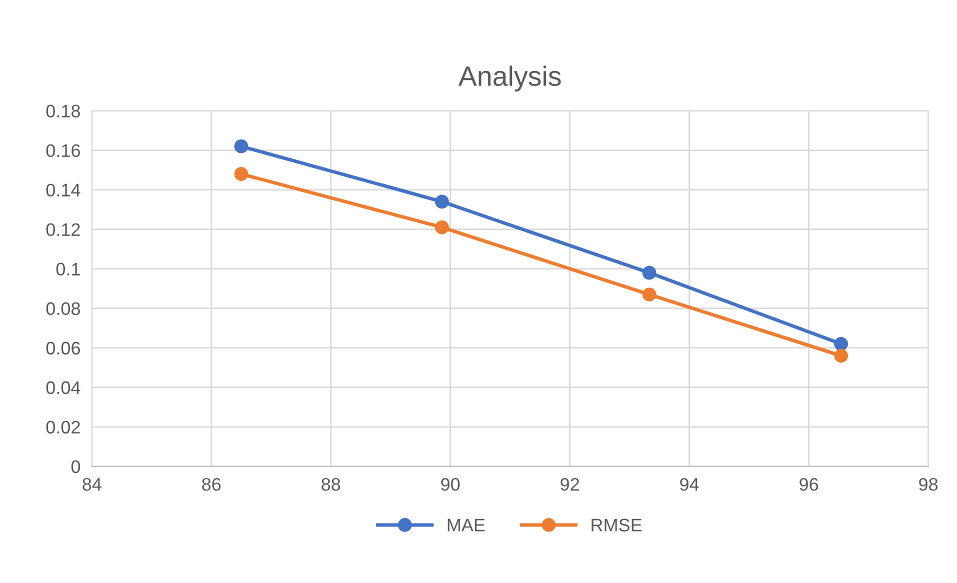 The width and height of the screenshot is (957, 583). What do you see at coordinates (509, 79) in the screenshot?
I see `chart-title: Analysis` at bounding box center [509, 79].